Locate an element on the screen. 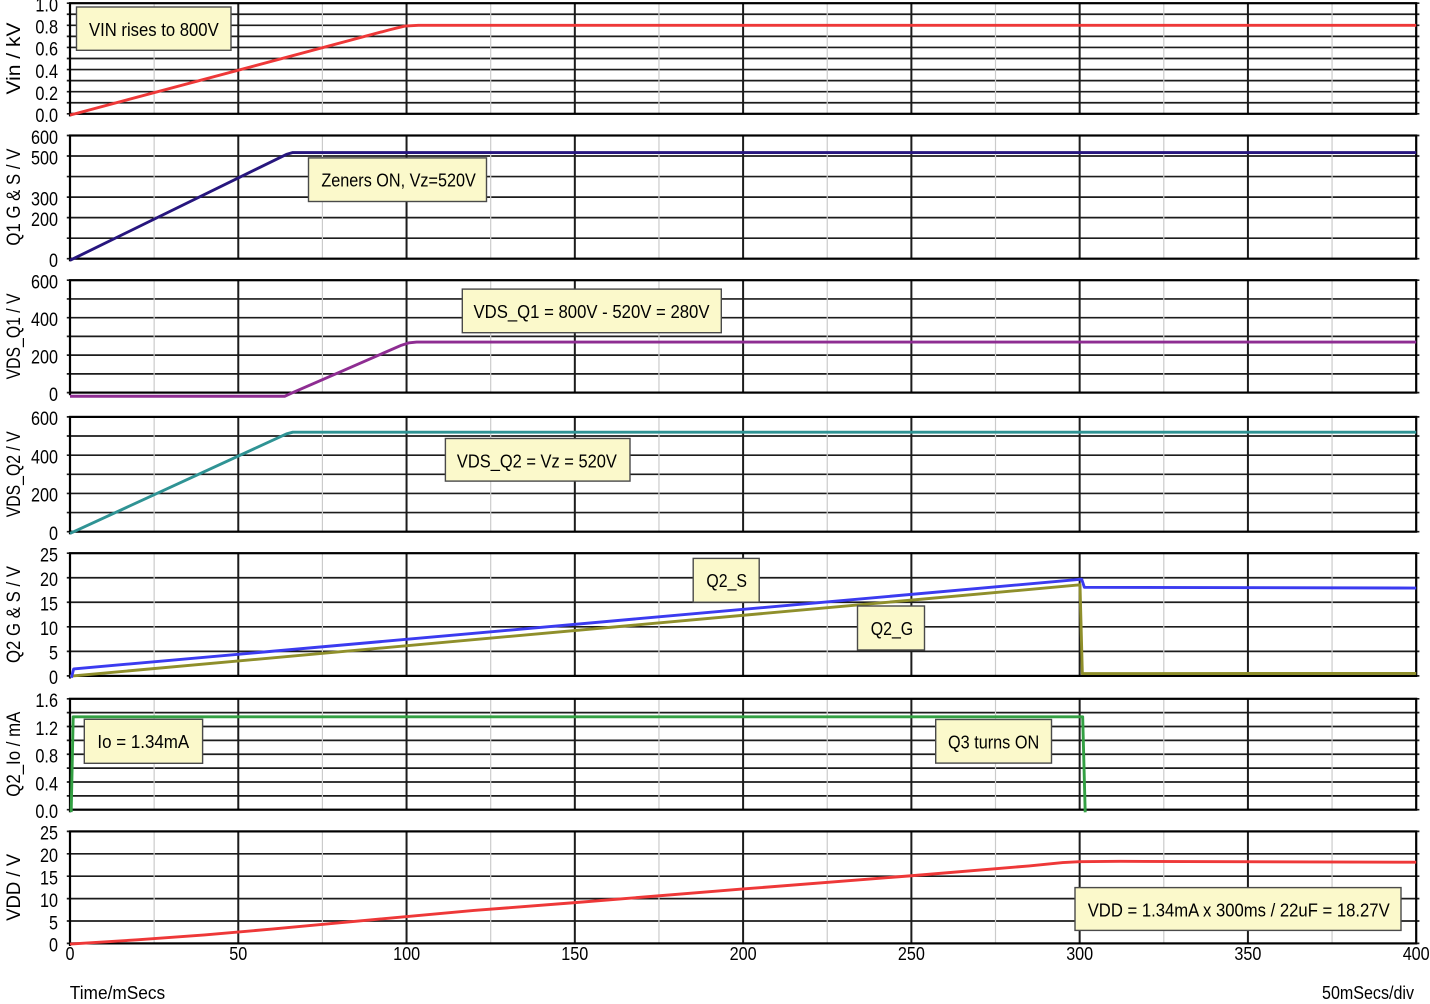 The height and width of the screenshot is (1004, 1430). svg-text: Q2 G & S / V is located at coordinates (14, 614).